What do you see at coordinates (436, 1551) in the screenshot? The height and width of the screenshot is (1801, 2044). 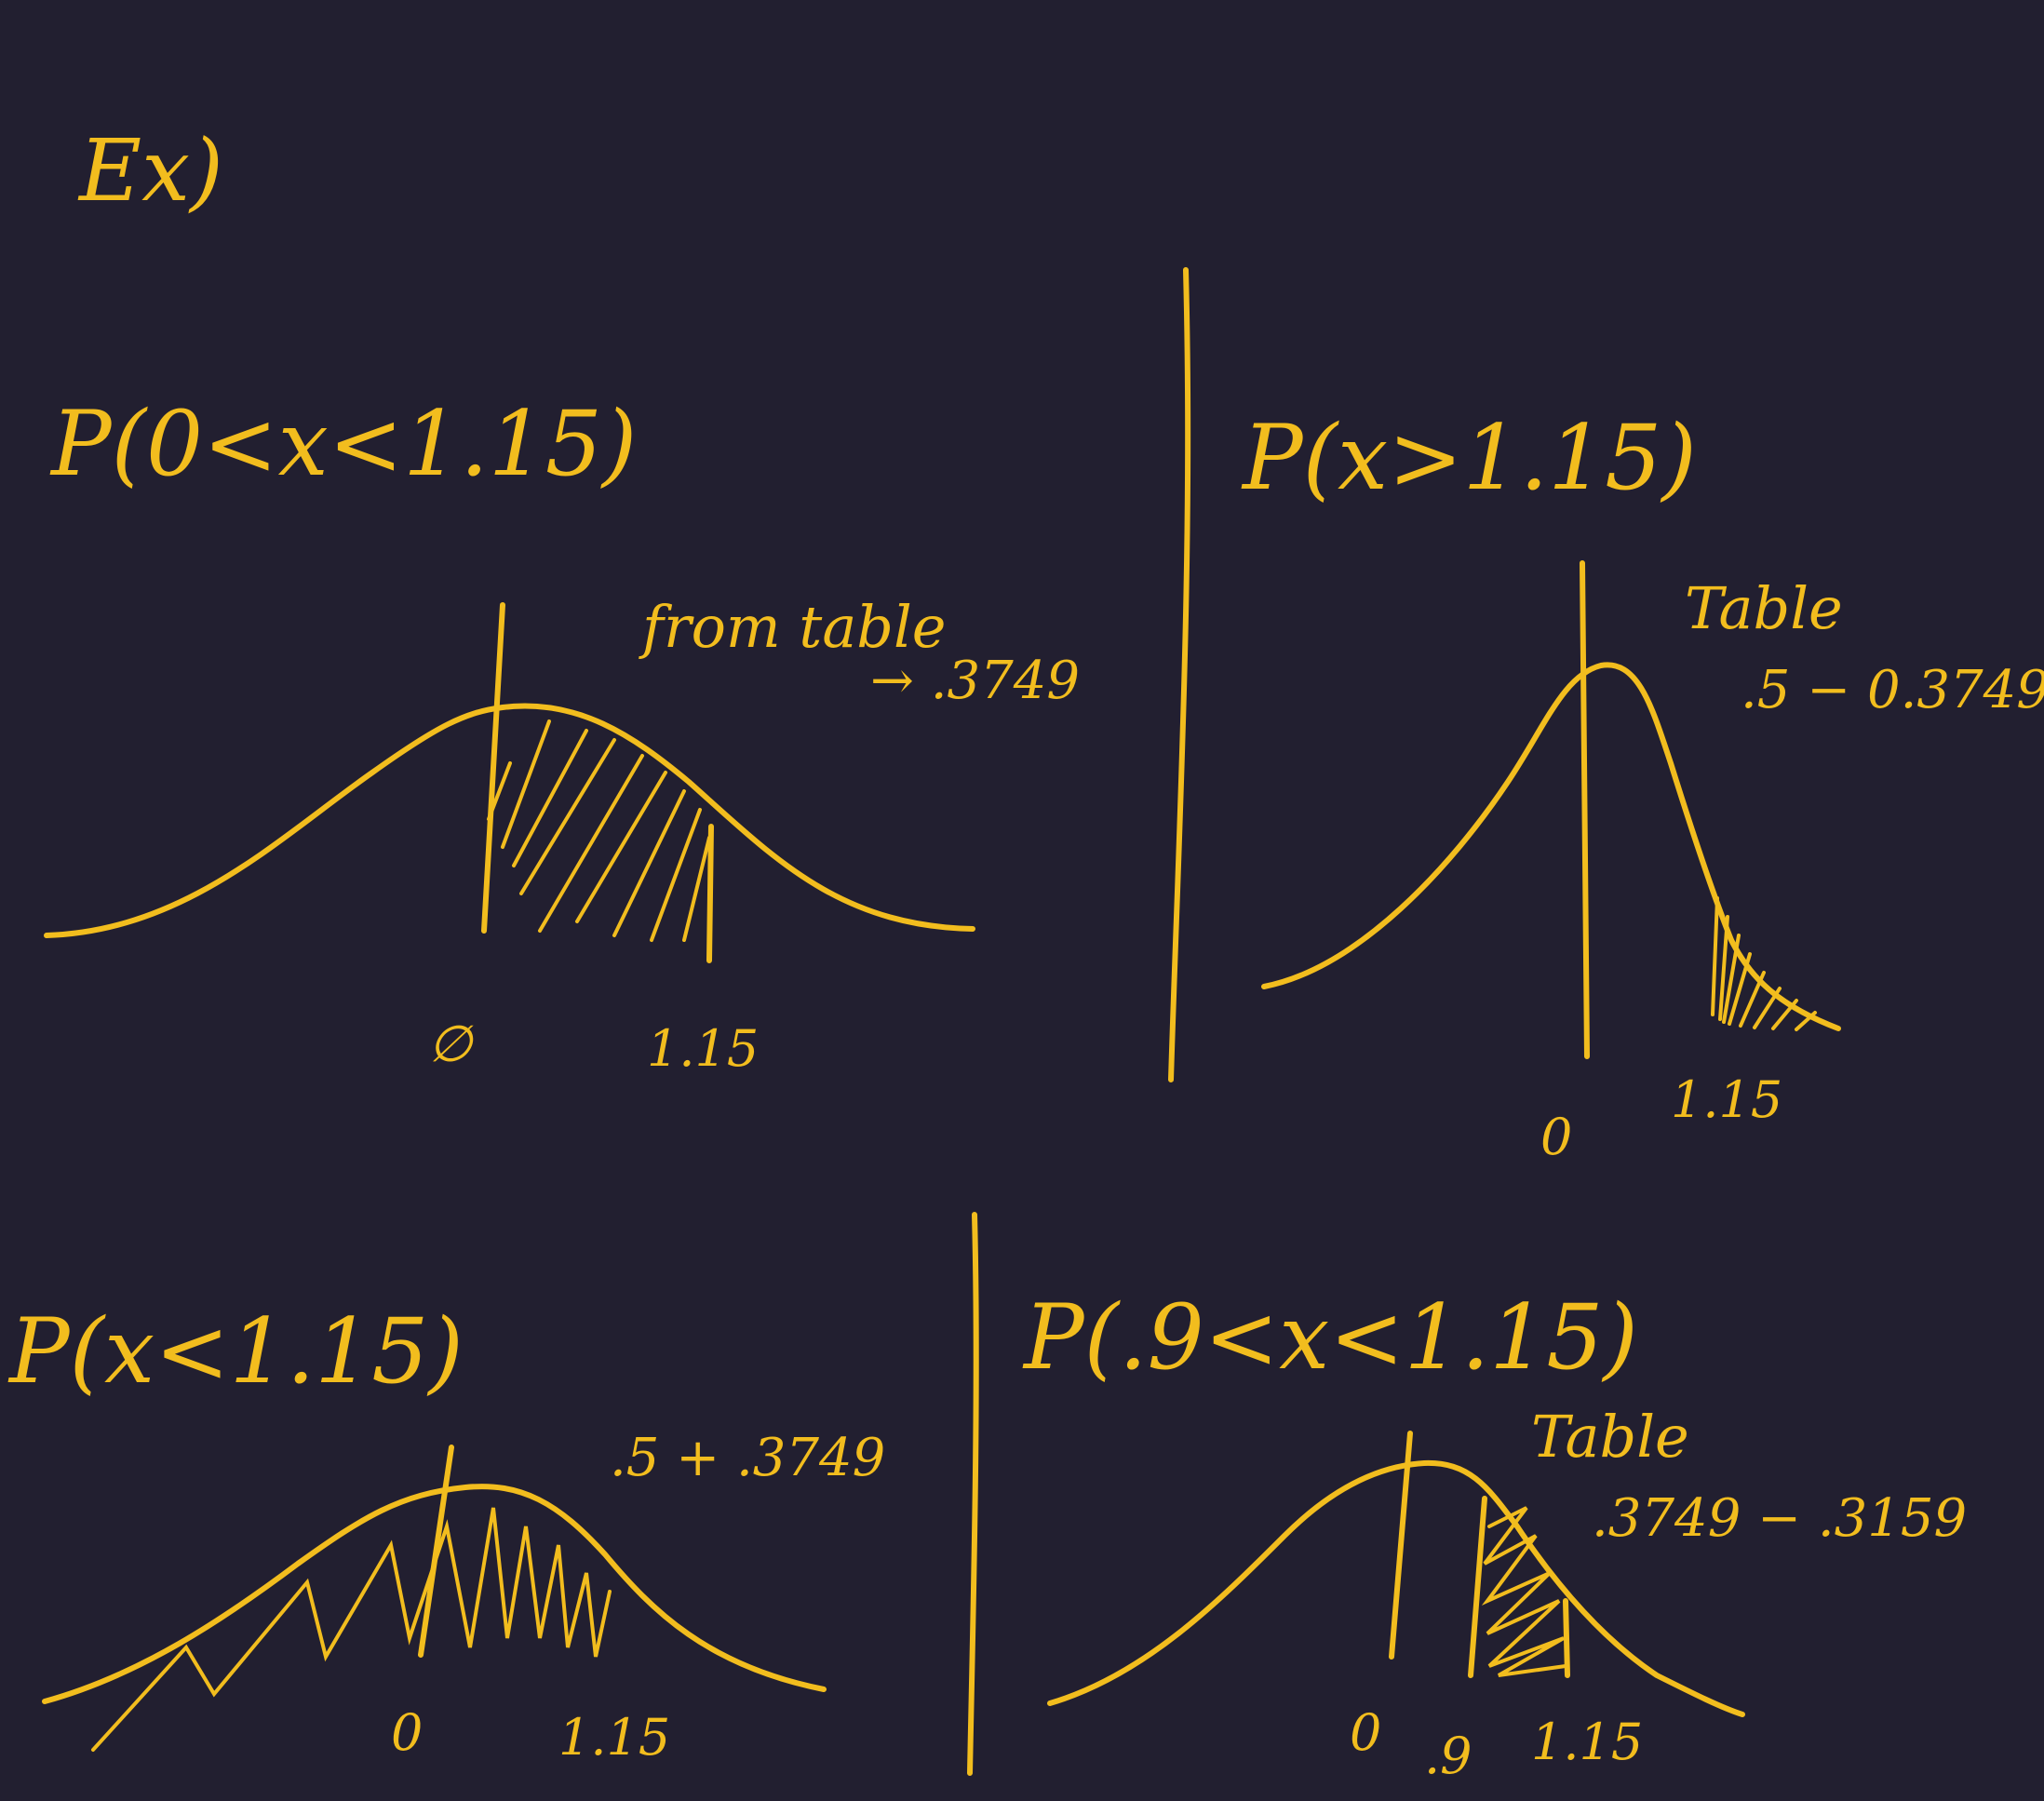 I see `axis-zero-line-bottom-left` at bounding box center [436, 1551].